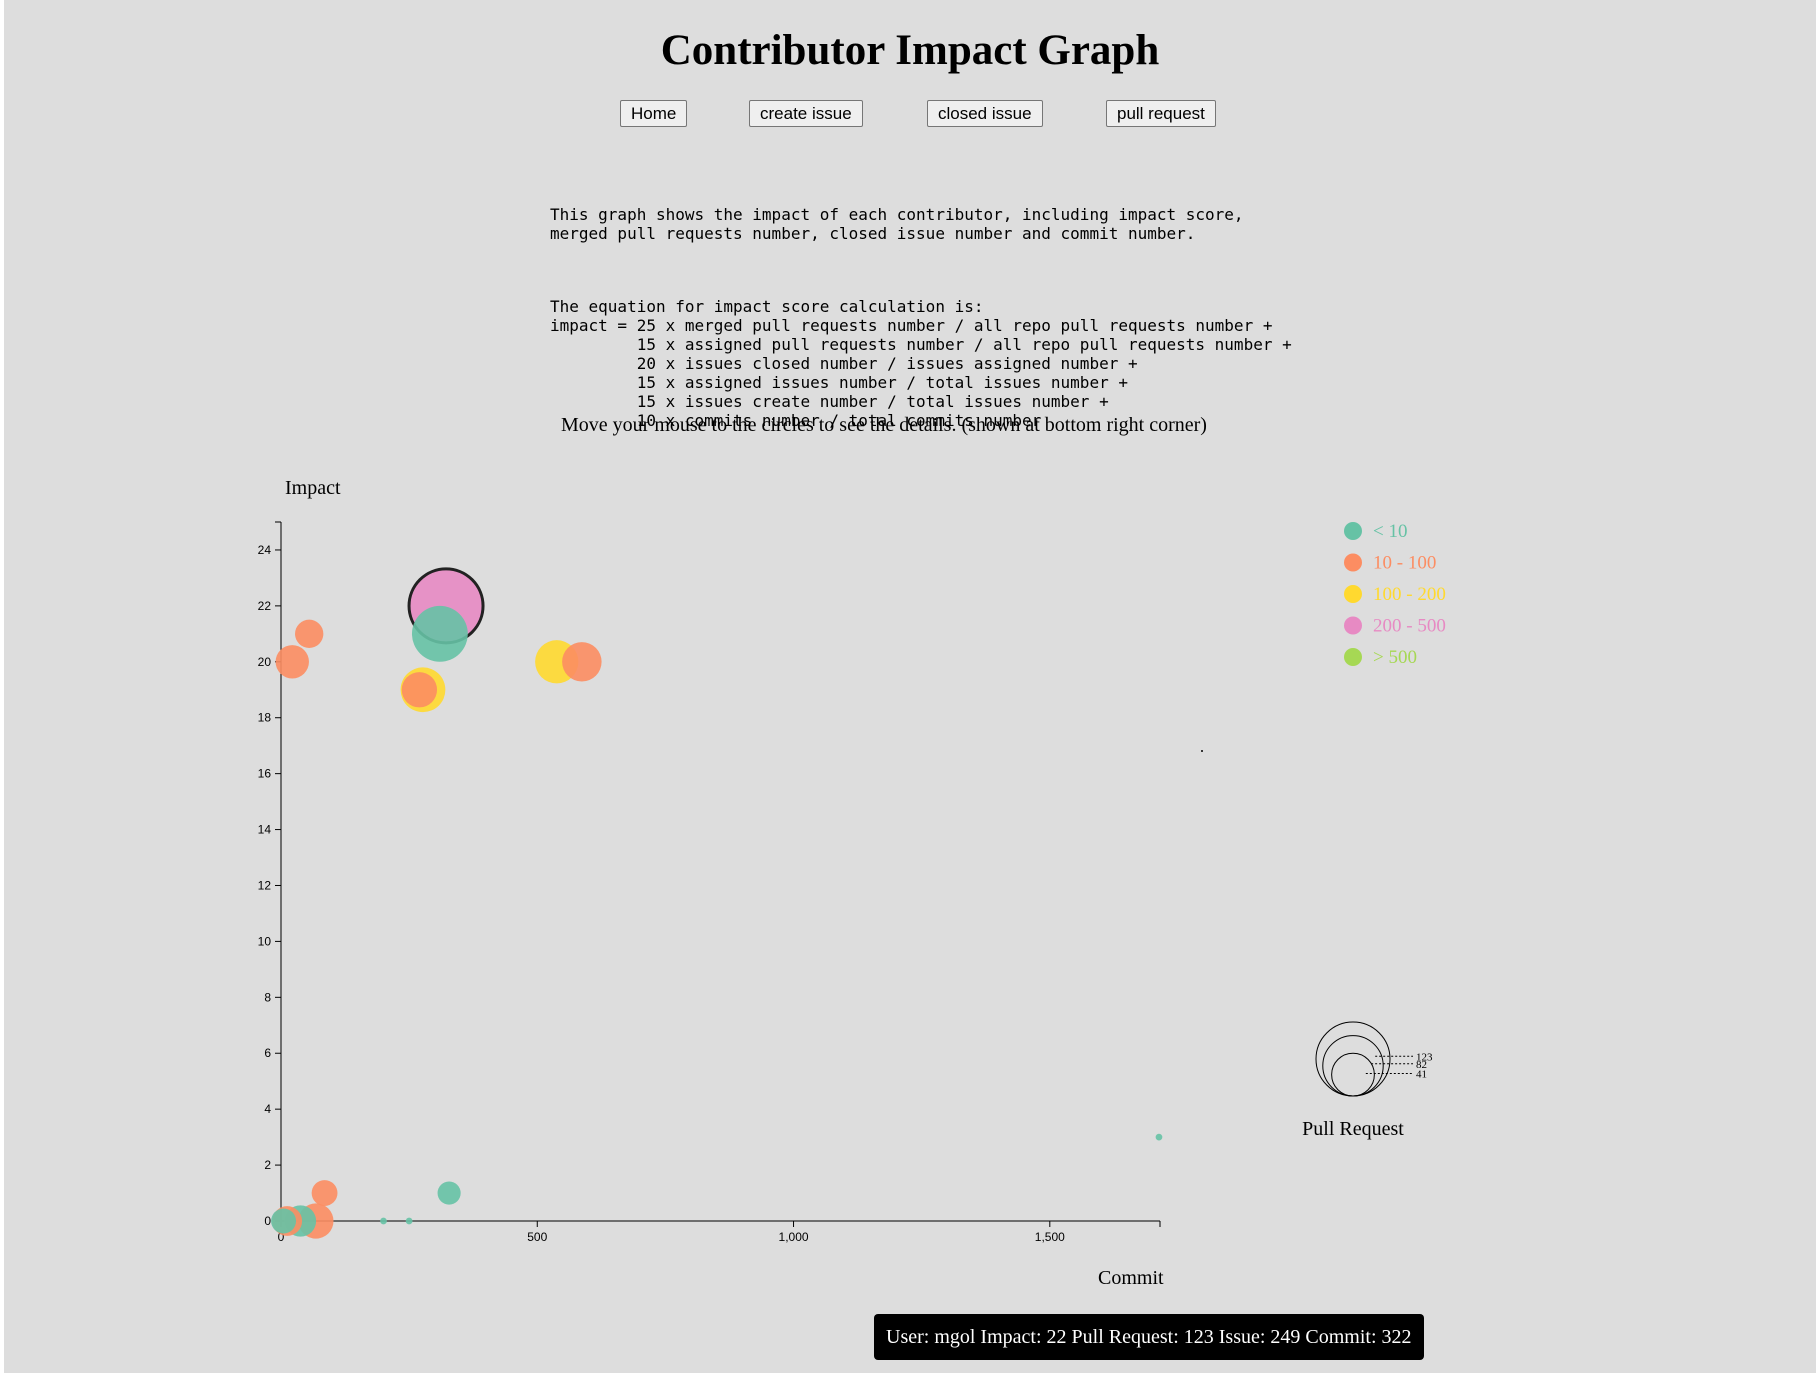 The image size is (1816, 1376). What do you see at coordinates (265, 941) in the screenshot?
I see `y-tick-label: 10` at bounding box center [265, 941].